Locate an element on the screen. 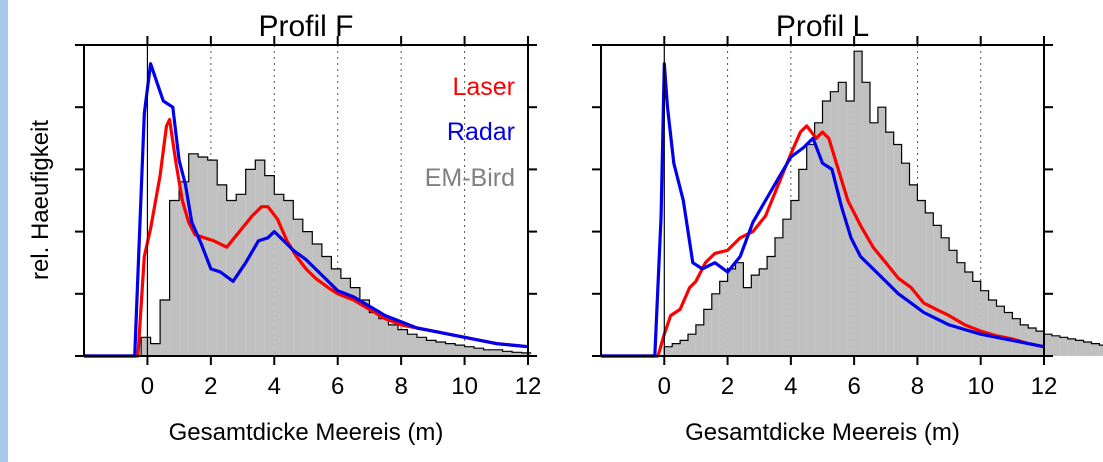  panel-title: Profil L is located at coordinates (822, 26).